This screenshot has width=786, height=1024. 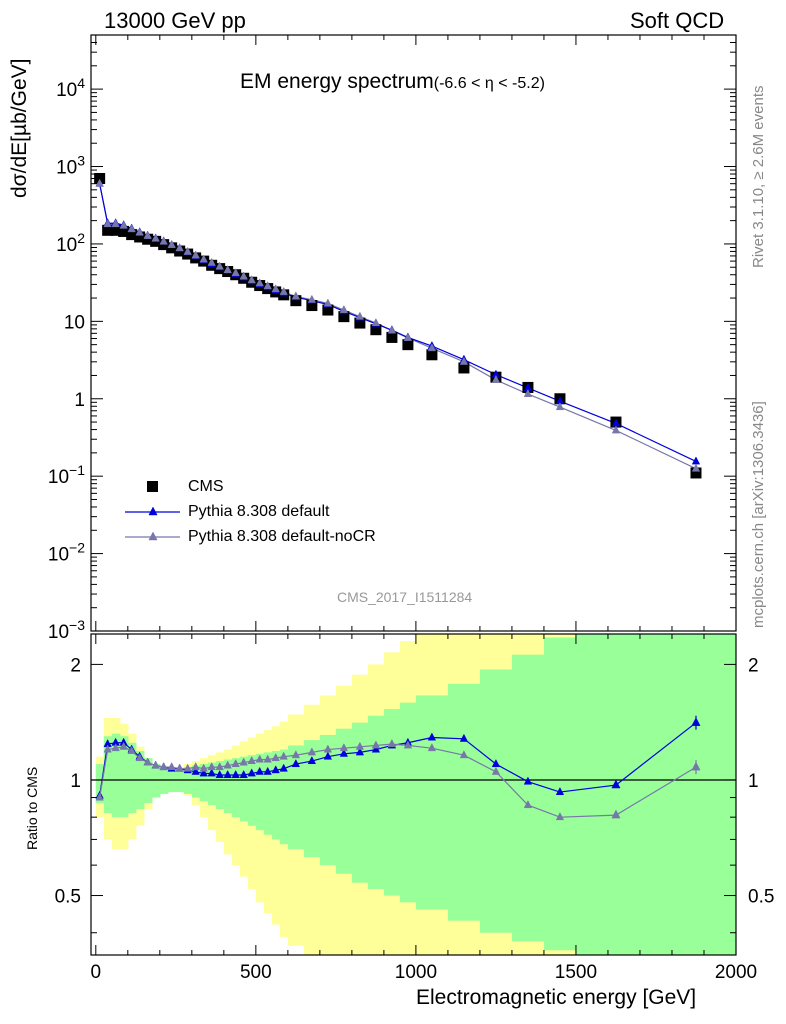 I want to click on chart-title: EM energy spectrum(-6.6 < η < -5.2), so click(x=392, y=82).